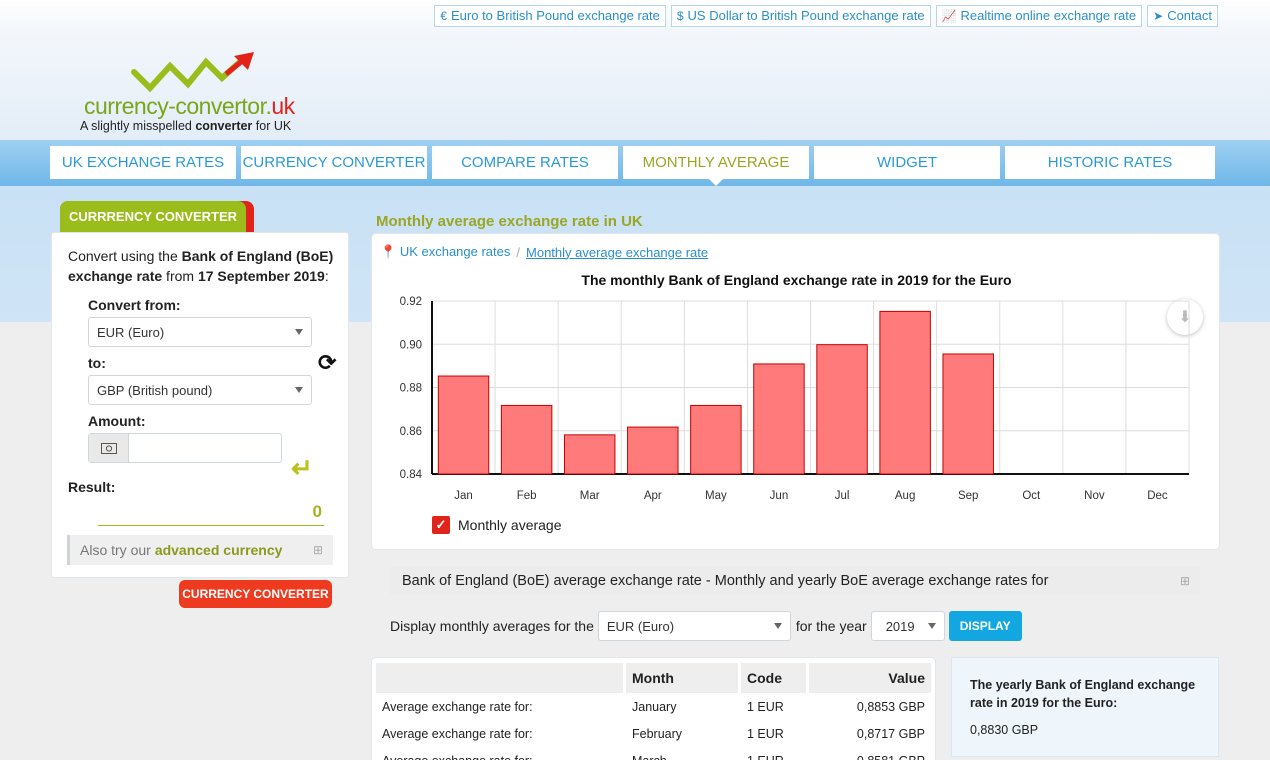  I want to click on from-currency-value: EUR (Euro), so click(131, 332).